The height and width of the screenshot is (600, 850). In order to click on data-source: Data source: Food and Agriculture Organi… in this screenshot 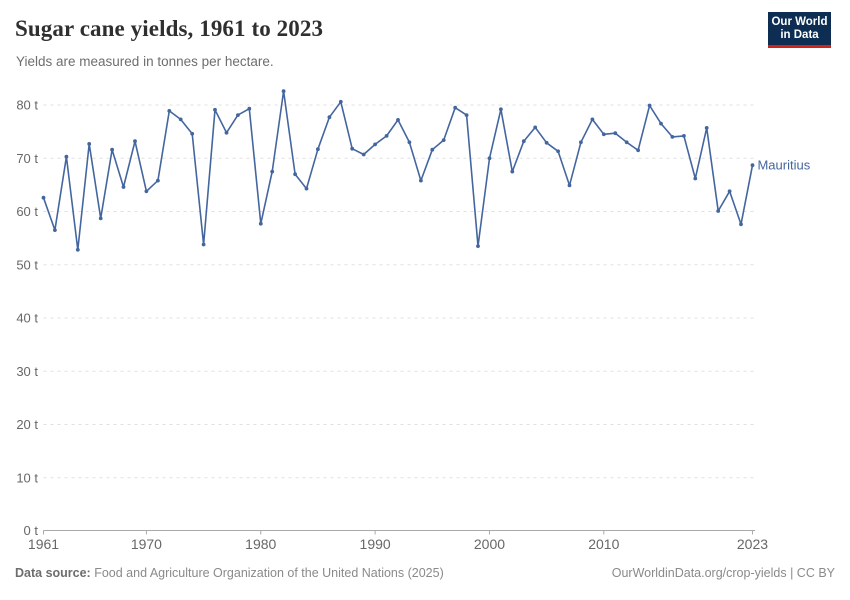, I will do `click(229, 573)`.